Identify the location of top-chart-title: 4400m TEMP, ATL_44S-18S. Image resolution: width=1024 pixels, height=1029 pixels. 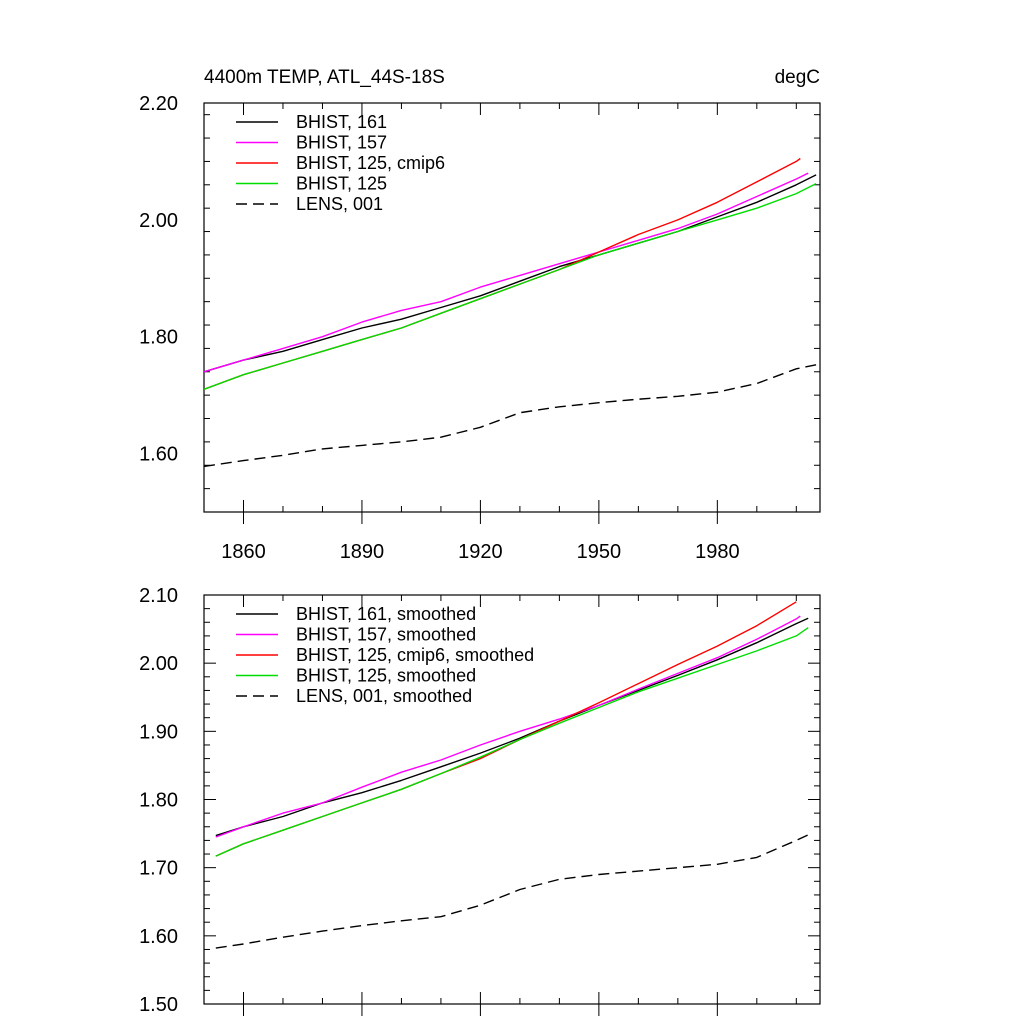
(324, 77).